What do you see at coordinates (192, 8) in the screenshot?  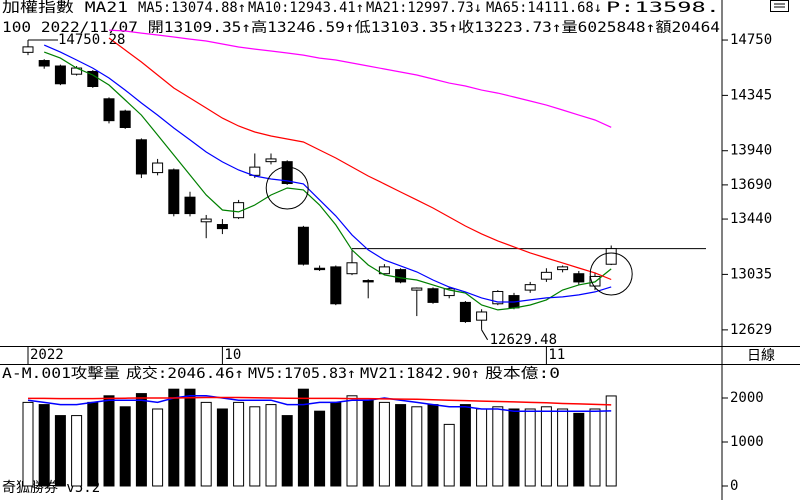 I see `legend-entry: MA5:13074.88↑` at bounding box center [192, 8].